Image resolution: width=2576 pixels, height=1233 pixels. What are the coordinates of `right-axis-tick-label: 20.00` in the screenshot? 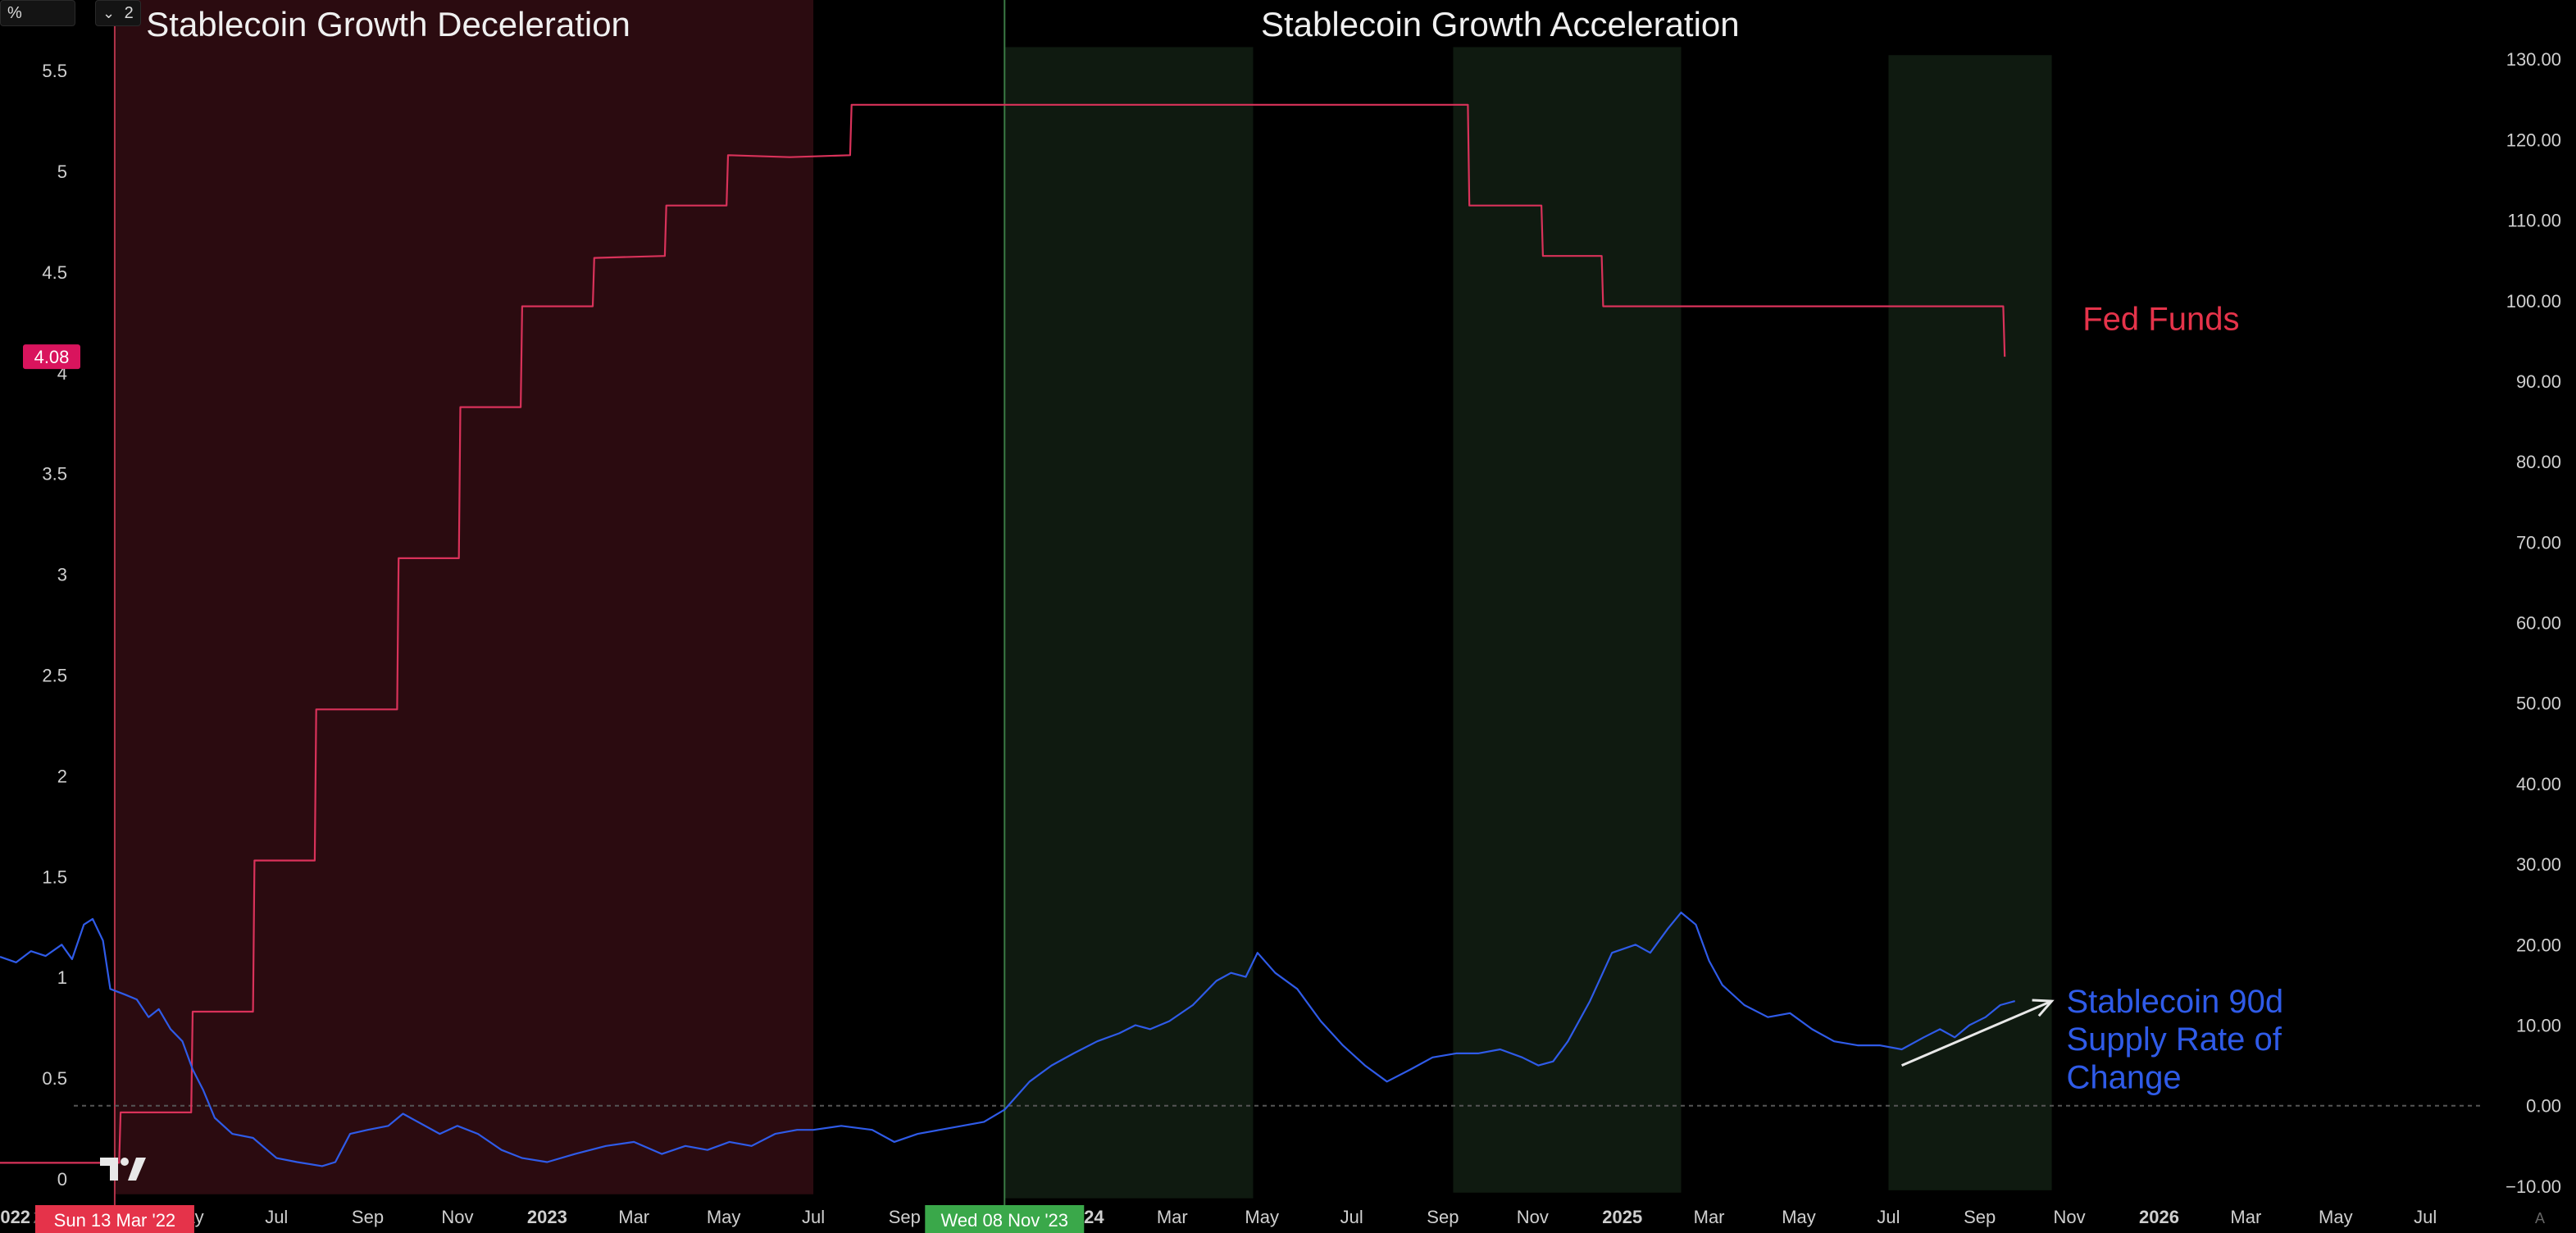 It's located at (2538, 945).